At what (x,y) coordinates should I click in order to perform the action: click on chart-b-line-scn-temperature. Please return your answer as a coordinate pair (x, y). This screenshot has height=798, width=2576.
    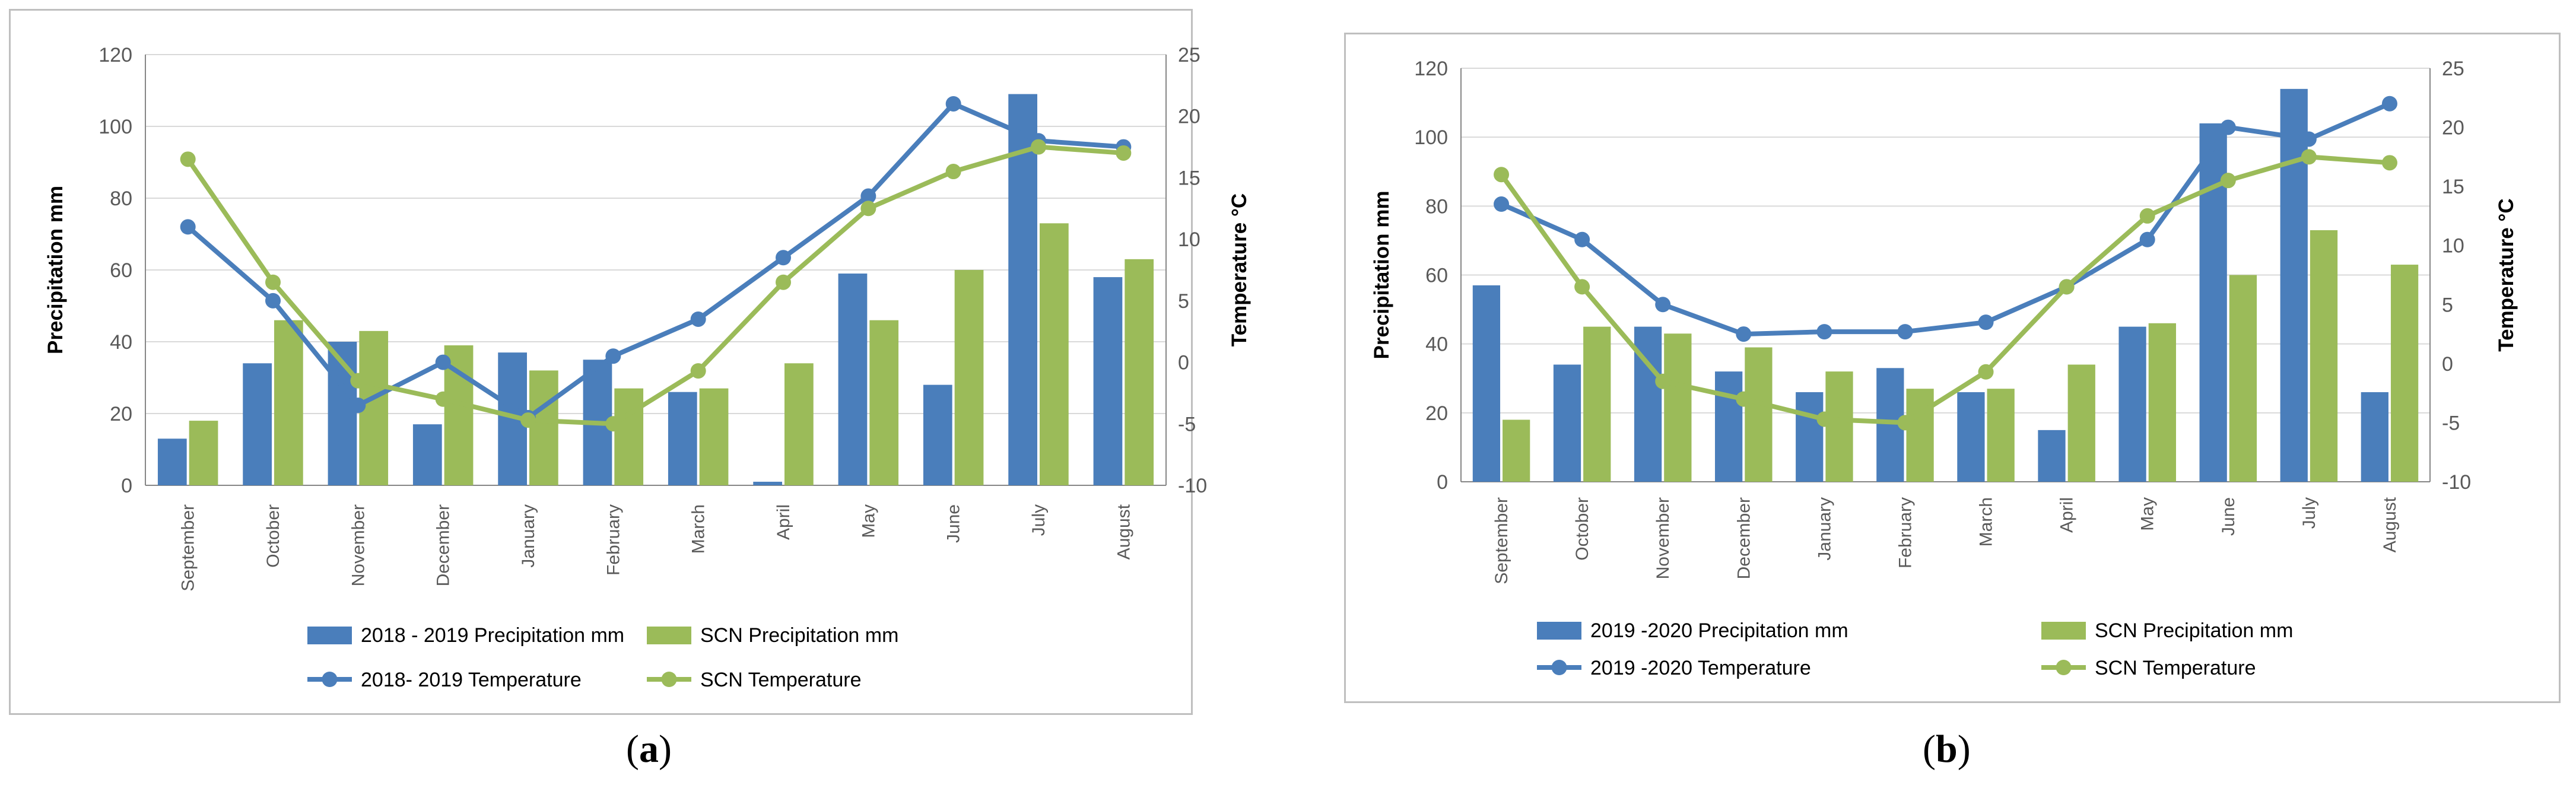
    Looking at the image, I should click on (1944, 289).